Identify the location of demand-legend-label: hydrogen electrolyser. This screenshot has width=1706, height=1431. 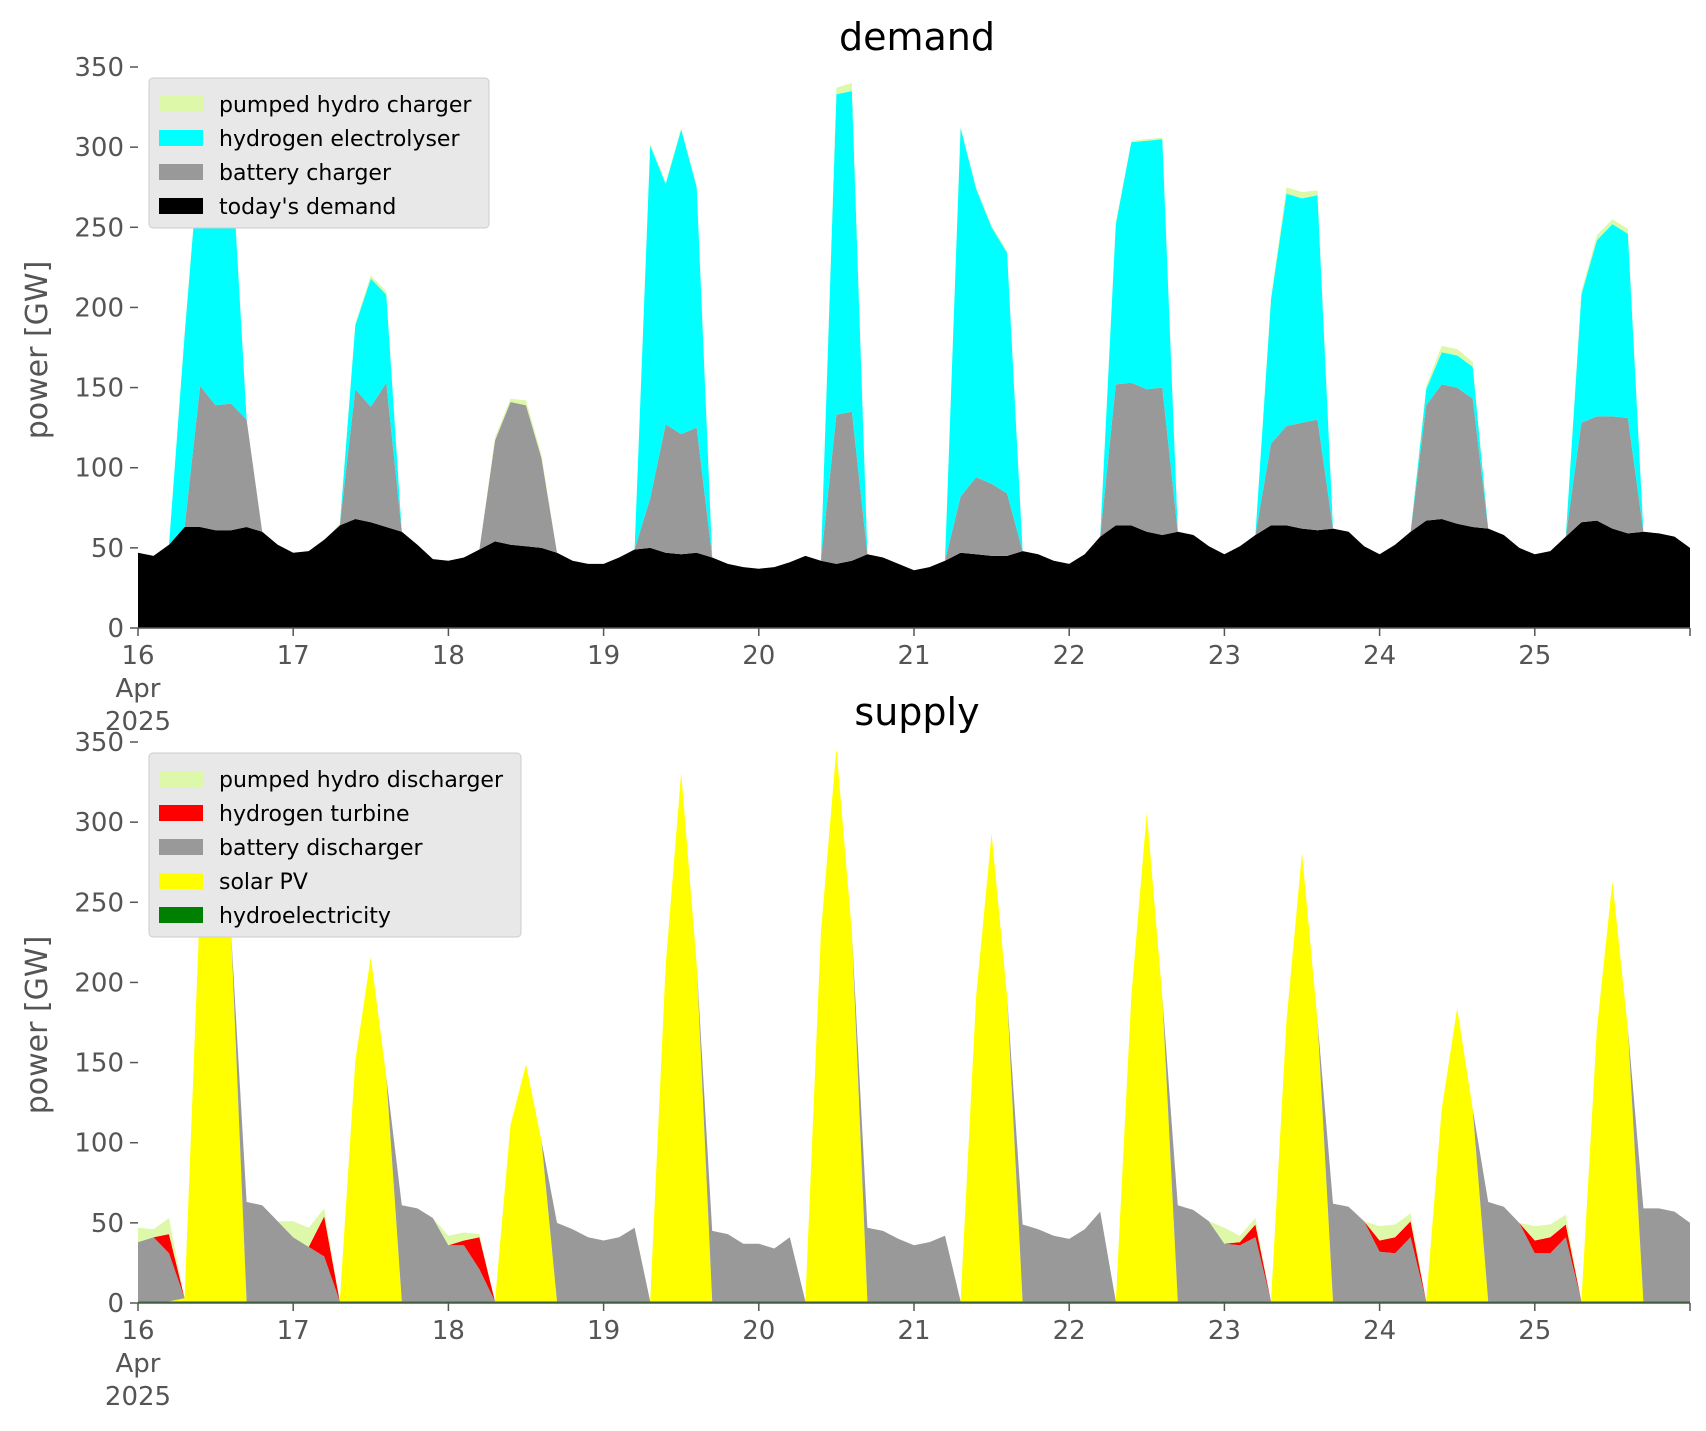
(339, 139).